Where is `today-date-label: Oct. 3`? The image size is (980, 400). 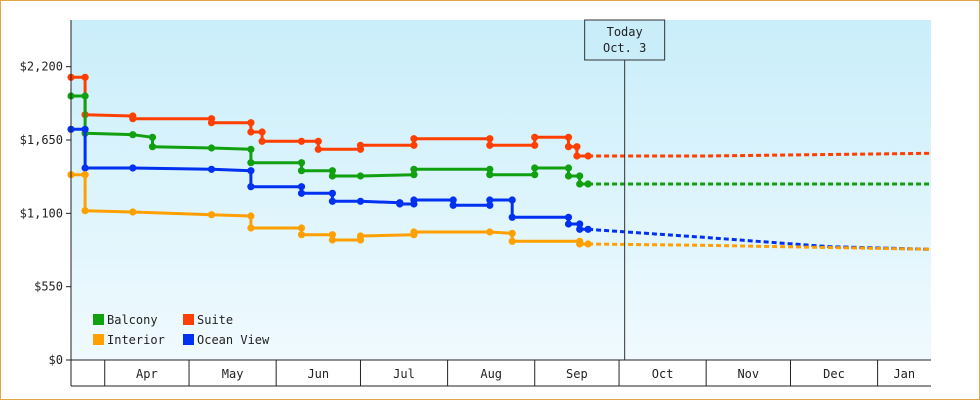 today-date-label: Oct. 3 is located at coordinates (624, 48).